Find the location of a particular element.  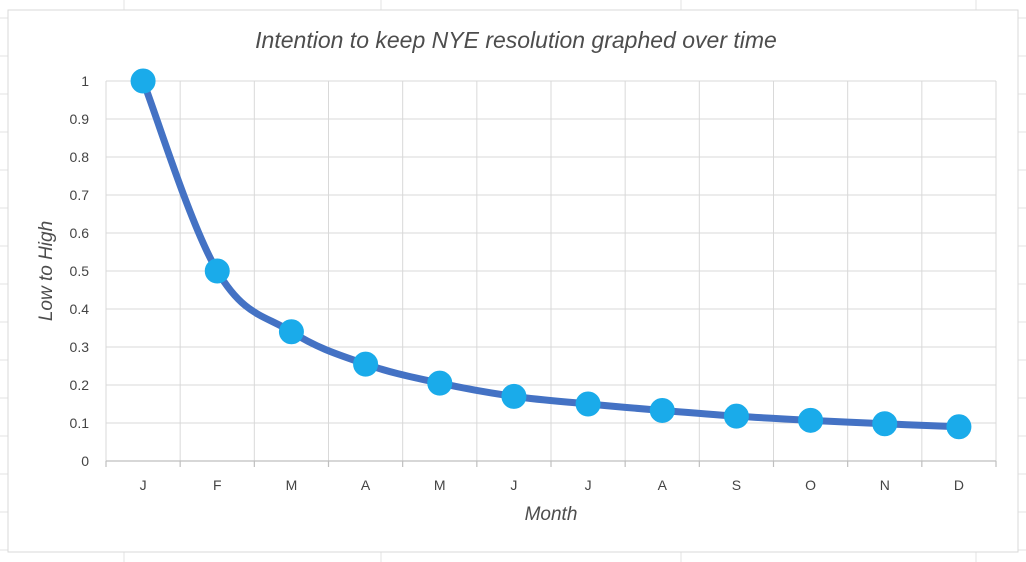

y-tick-label: 0.1 is located at coordinates (80, 423).